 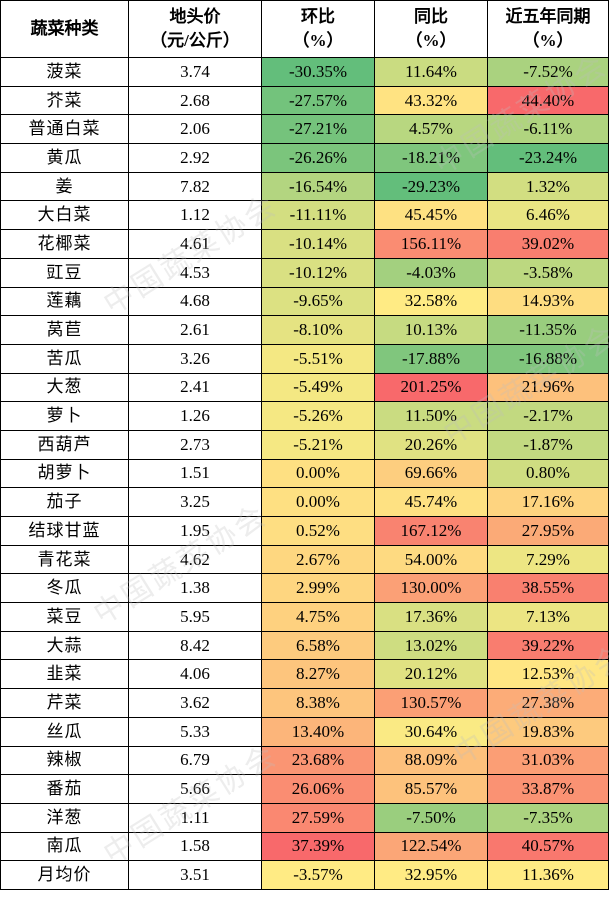 What do you see at coordinates (318, 16) in the screenshot?
I see `header-mom-label: 环比` at bounding box center [318, 16].